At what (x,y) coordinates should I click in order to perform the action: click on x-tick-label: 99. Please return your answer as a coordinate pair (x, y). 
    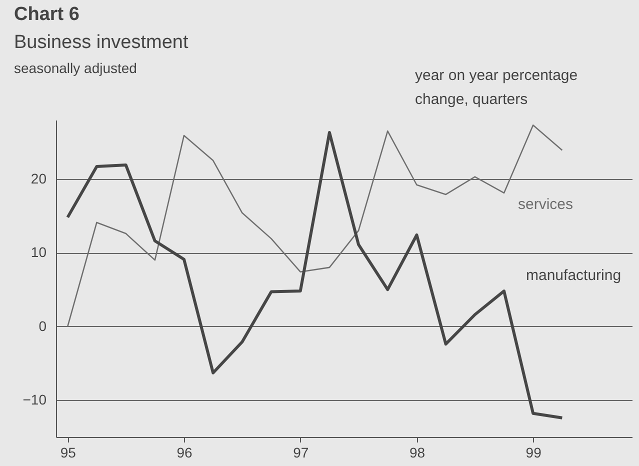
    Looking at the image, I should click on (534, 452).